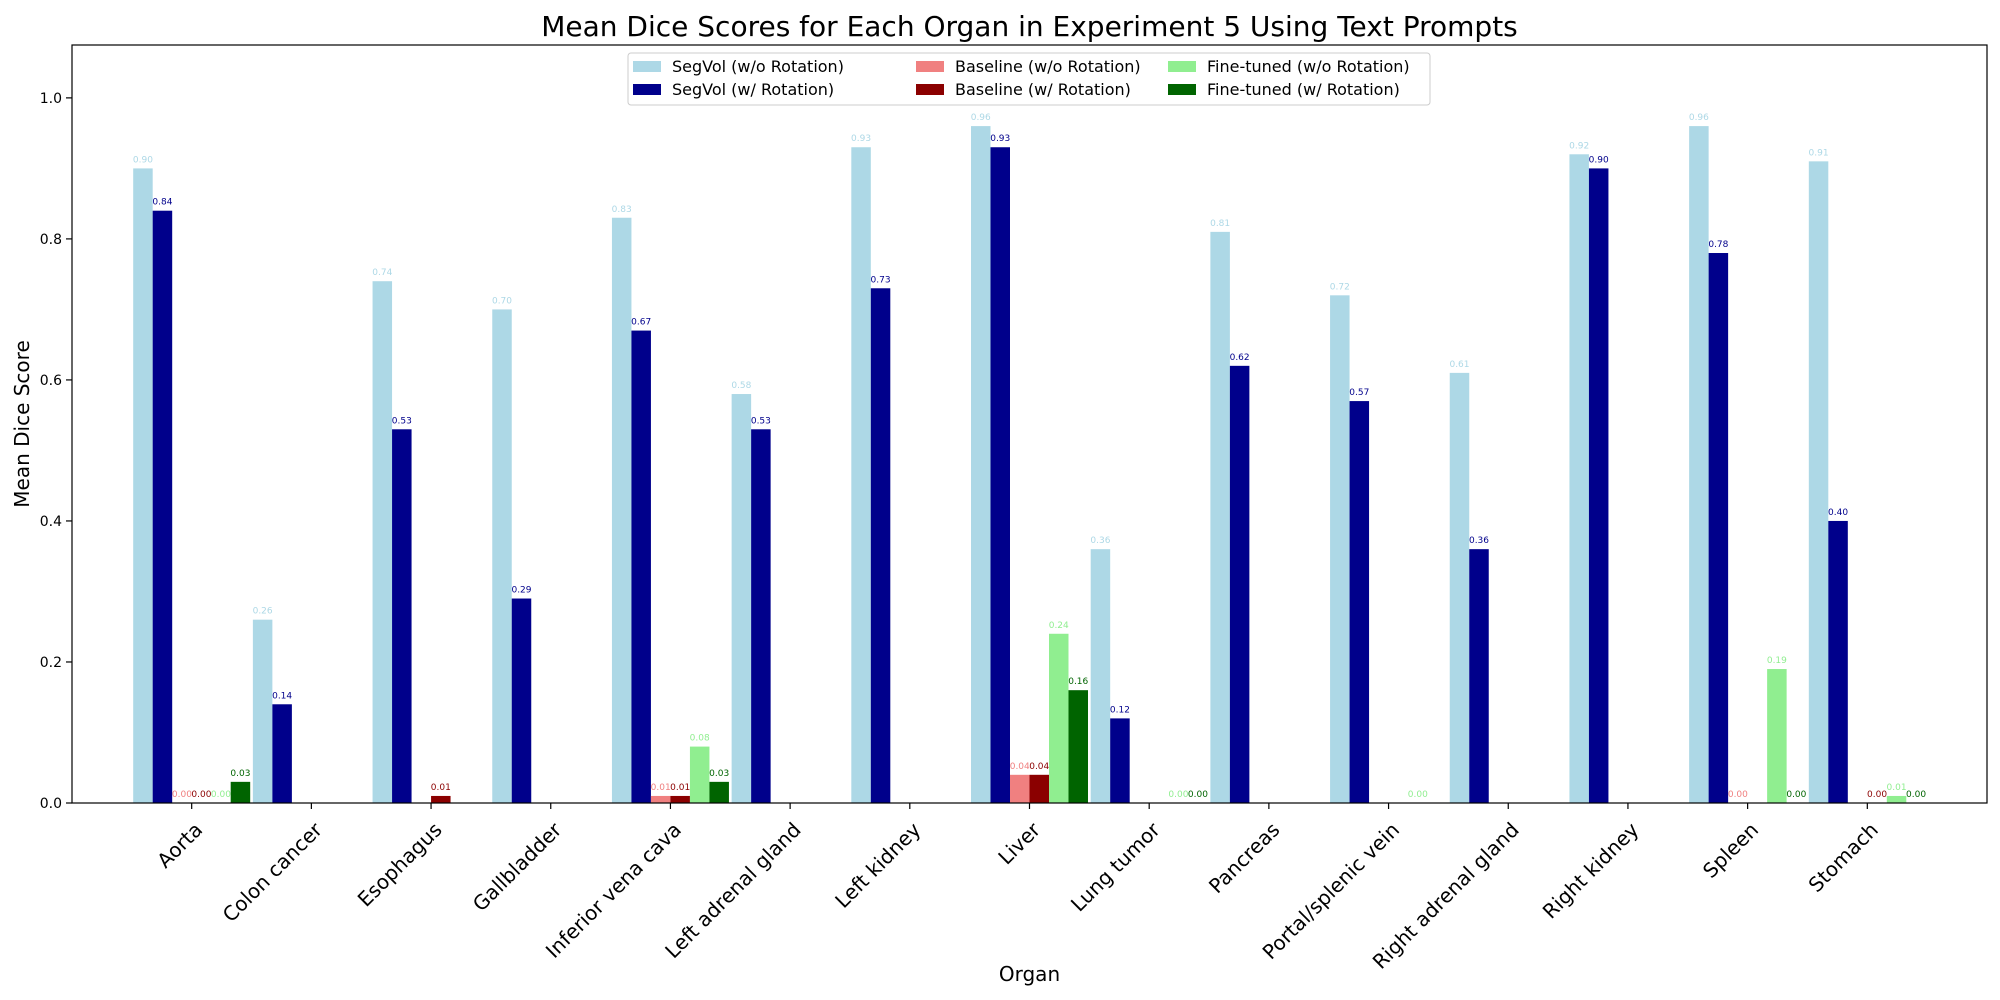  I want to click on data-label-right-adrenal-gland-series-2: 0.36, so click(1479, 541).